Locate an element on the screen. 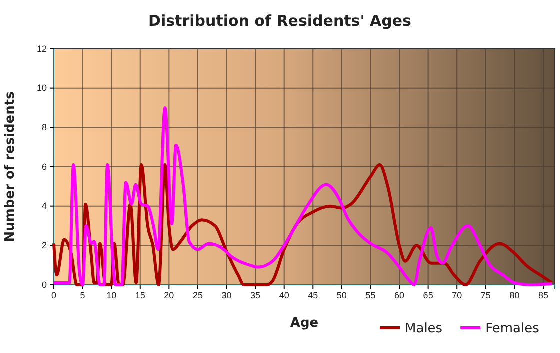  x-tick-label: 50 is located at coordinates (341, 295).